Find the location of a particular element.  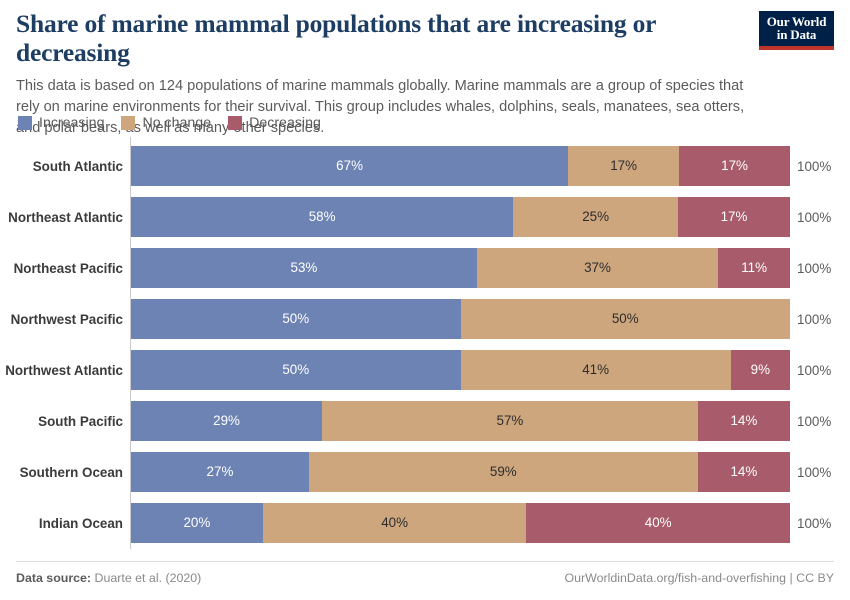

bar-segment-value: 25% is located at coordinates (595, 217).